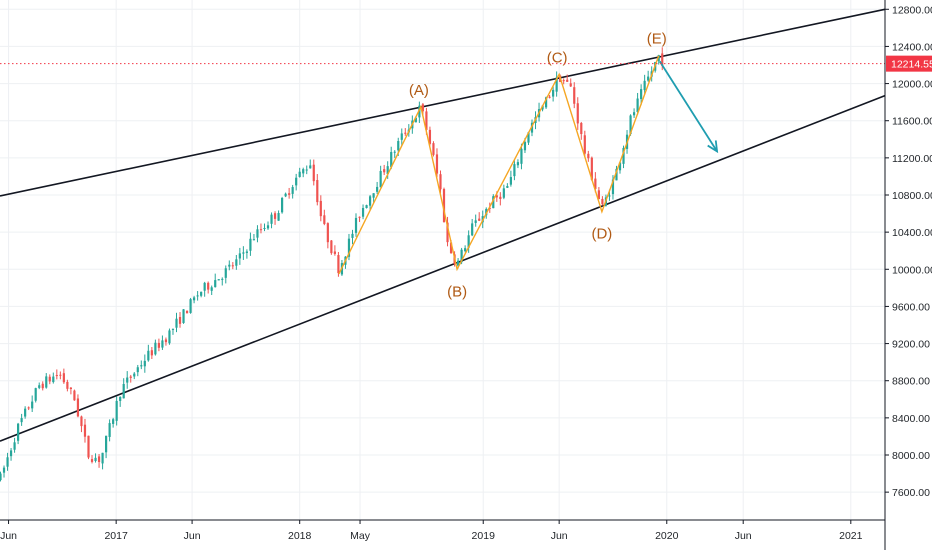 The width and height of the screenshot is (932, 550). What do you see at coordinates (912, 196) in the screenshot?
I see `y-tick-label: 10800.00` at bounding box center [912, 196].